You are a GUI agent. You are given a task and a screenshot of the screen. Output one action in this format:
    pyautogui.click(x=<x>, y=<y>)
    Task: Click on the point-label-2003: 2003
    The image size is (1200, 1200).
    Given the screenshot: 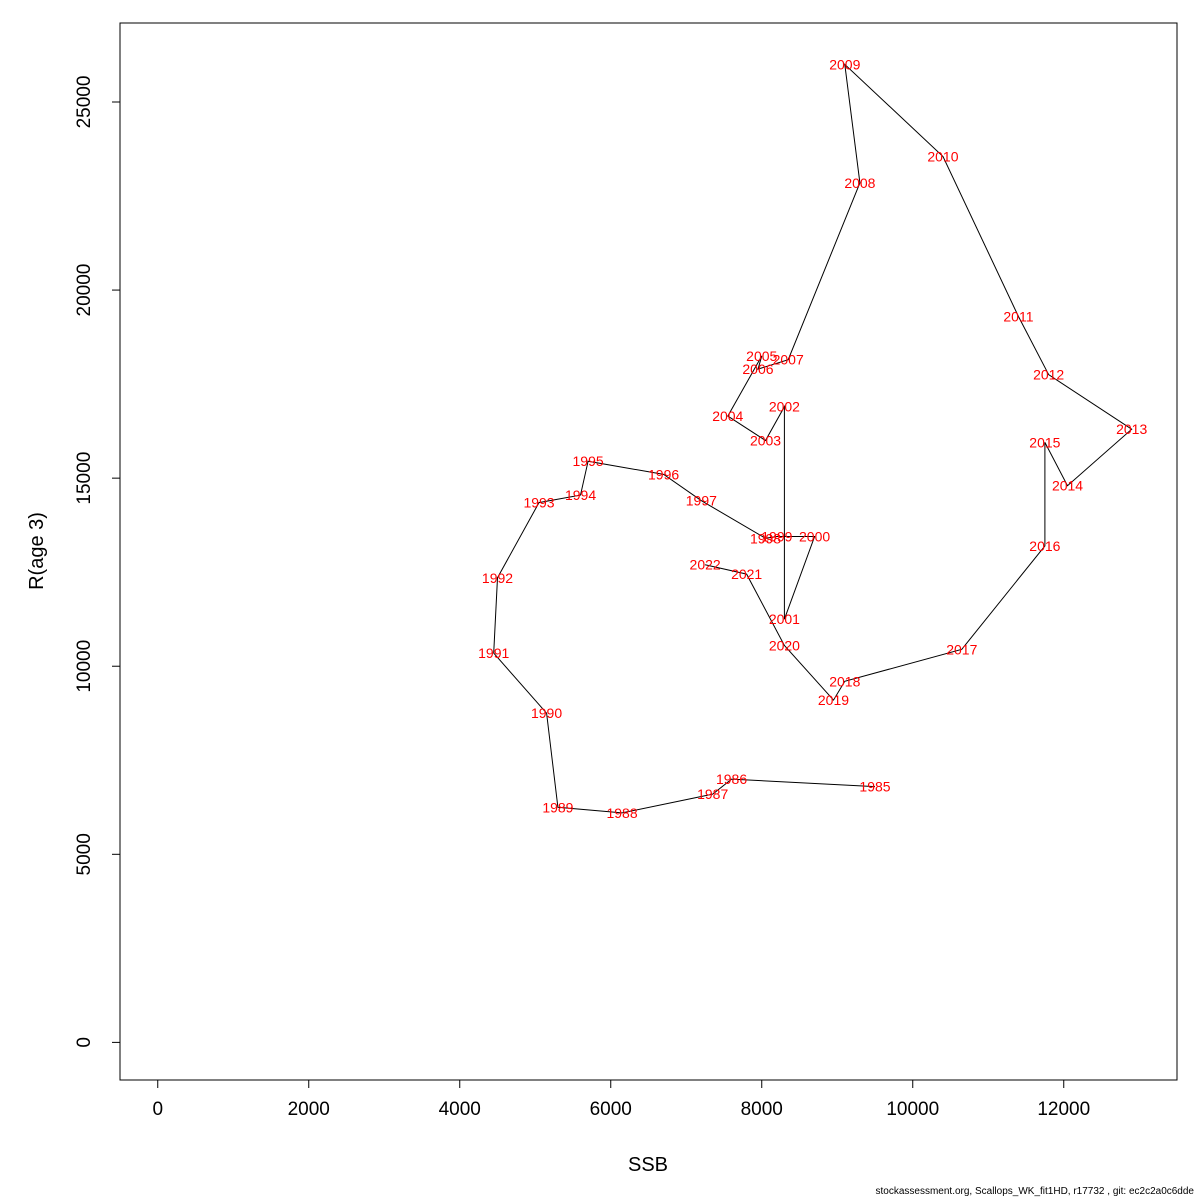 What is the action you would take?
    pyautogui.click(x=765, y=441)
    